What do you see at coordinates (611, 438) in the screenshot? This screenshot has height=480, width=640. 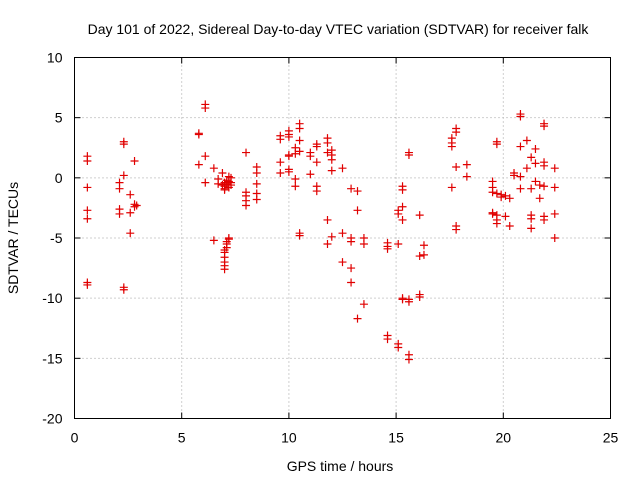 I see `x-tick-label: 25` at bounding box center [611, 438].